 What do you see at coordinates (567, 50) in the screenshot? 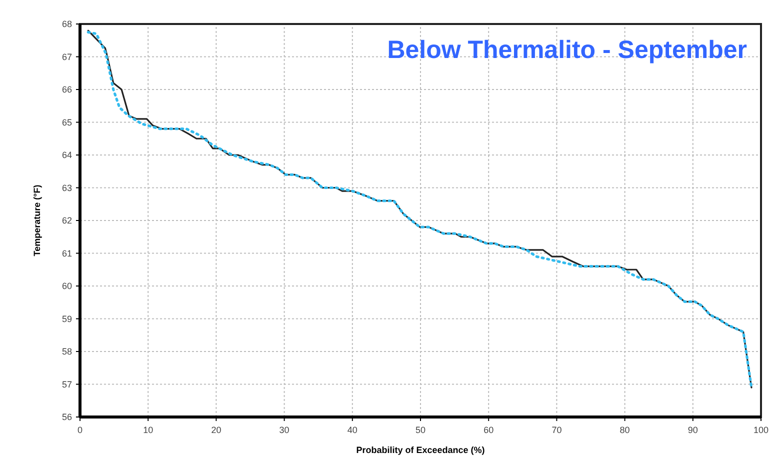
I see `text: Below Thermalito - September` at bounding box center [567, 50].